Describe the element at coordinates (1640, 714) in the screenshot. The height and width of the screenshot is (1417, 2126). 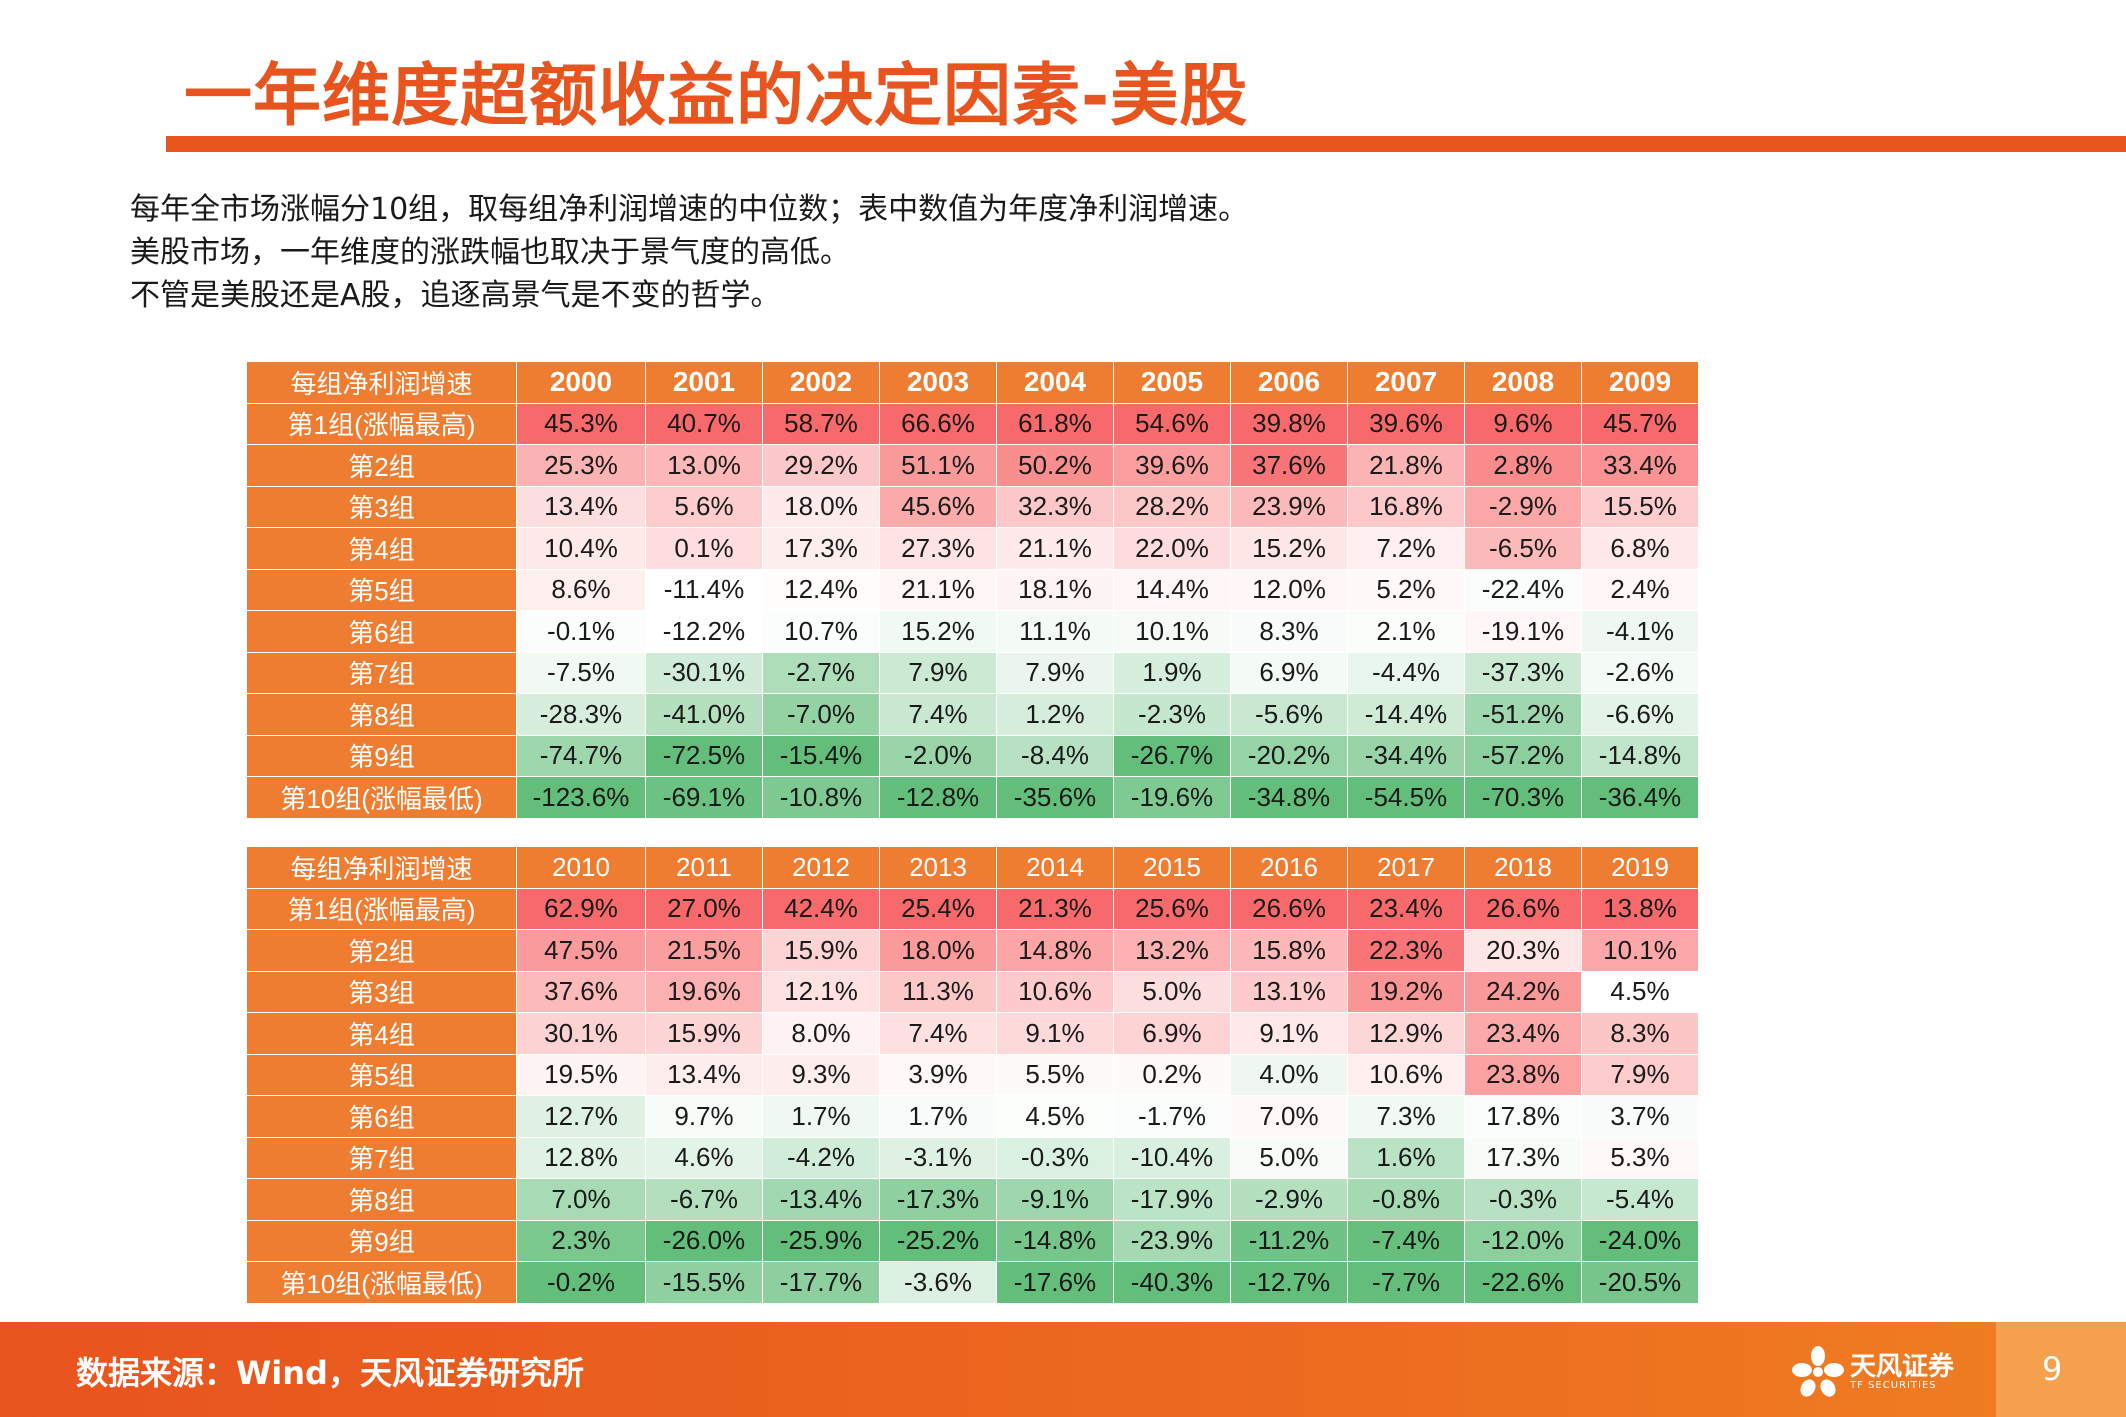
I see `growth-cell: -6.6%` at that location.